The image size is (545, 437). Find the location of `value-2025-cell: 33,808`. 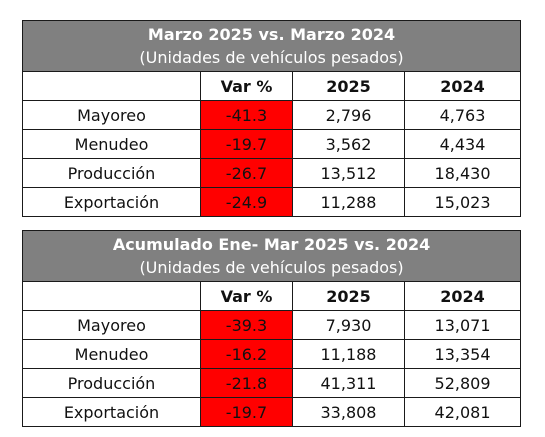

value-2025-cell: 33,808 is located at coordinates (348, 412).